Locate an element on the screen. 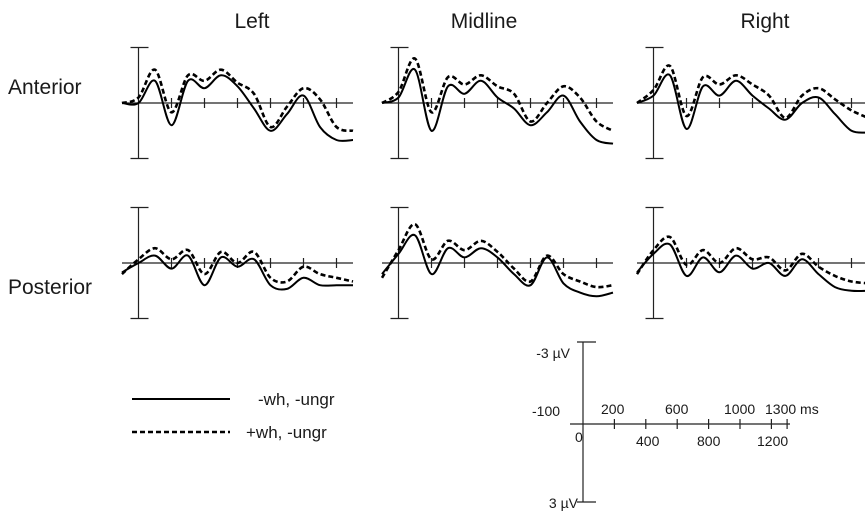  panel-anterior-left is located at coordinates (237, 103).